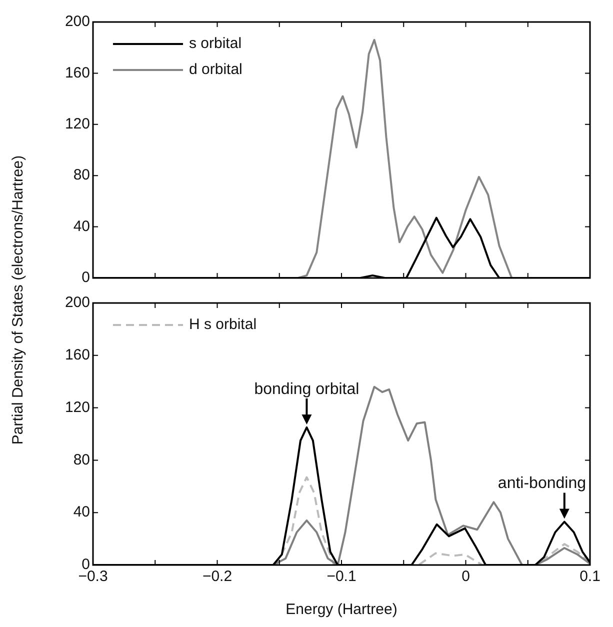 Image resolution: width=613 pixels, height=627 pixels. What do you see at coordinates (86, 277) in the screenshot?
I see `y-tick-label: 0` at bounding box center [86, 277].